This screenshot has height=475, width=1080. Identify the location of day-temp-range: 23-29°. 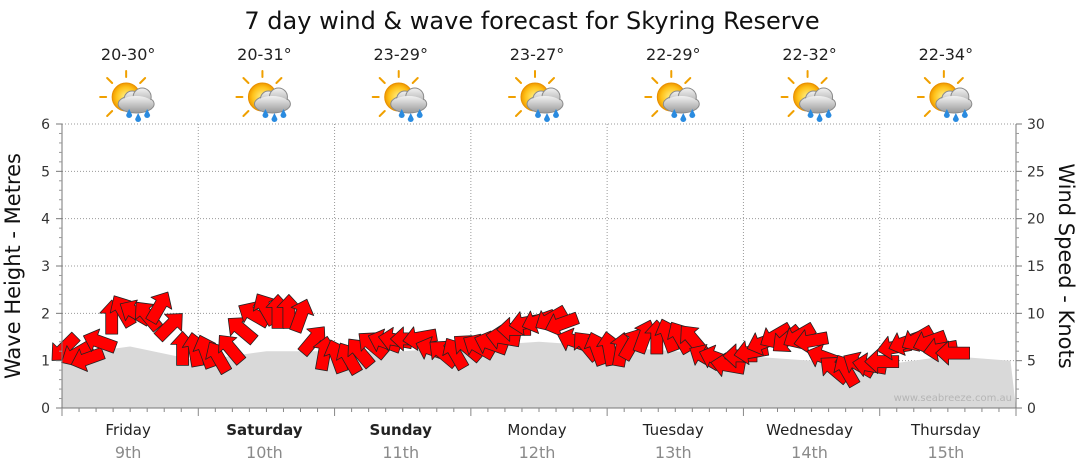
(400, 54).